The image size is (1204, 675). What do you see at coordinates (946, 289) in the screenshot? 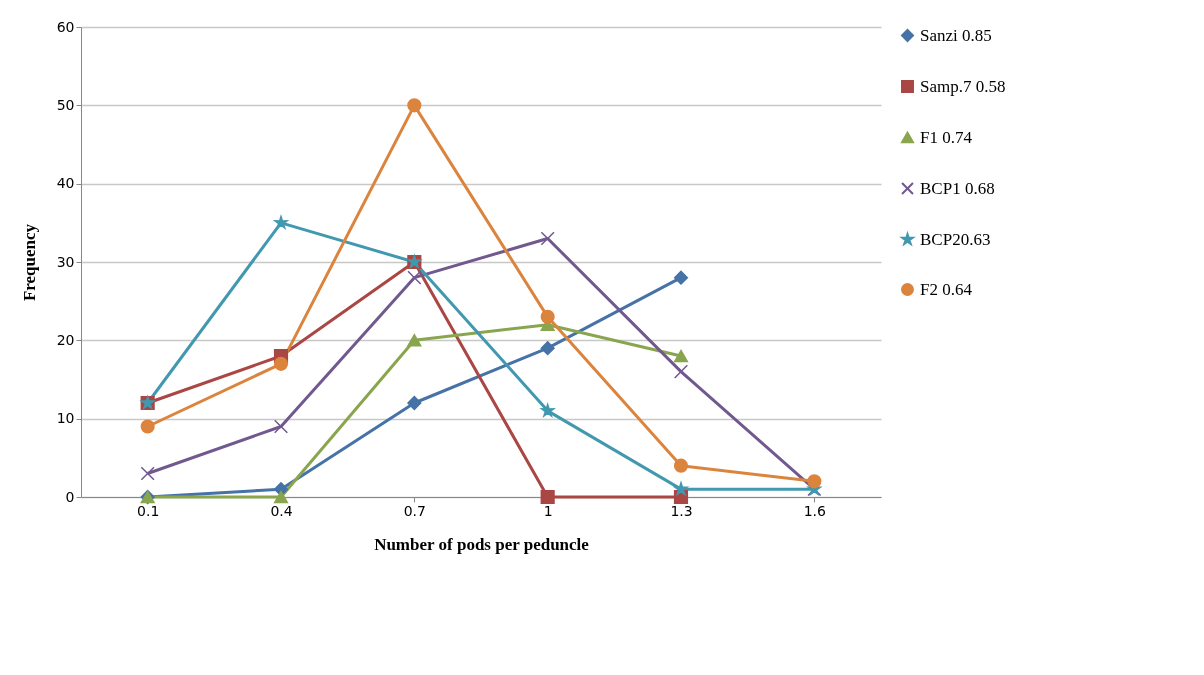
I see `legend-label: F2 0.64` at bounding box center [946, 289].